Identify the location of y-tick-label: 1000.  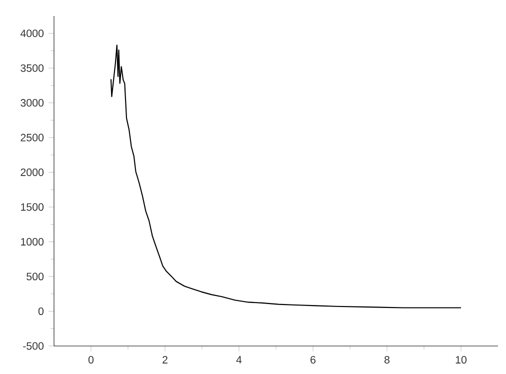
(32, 242).